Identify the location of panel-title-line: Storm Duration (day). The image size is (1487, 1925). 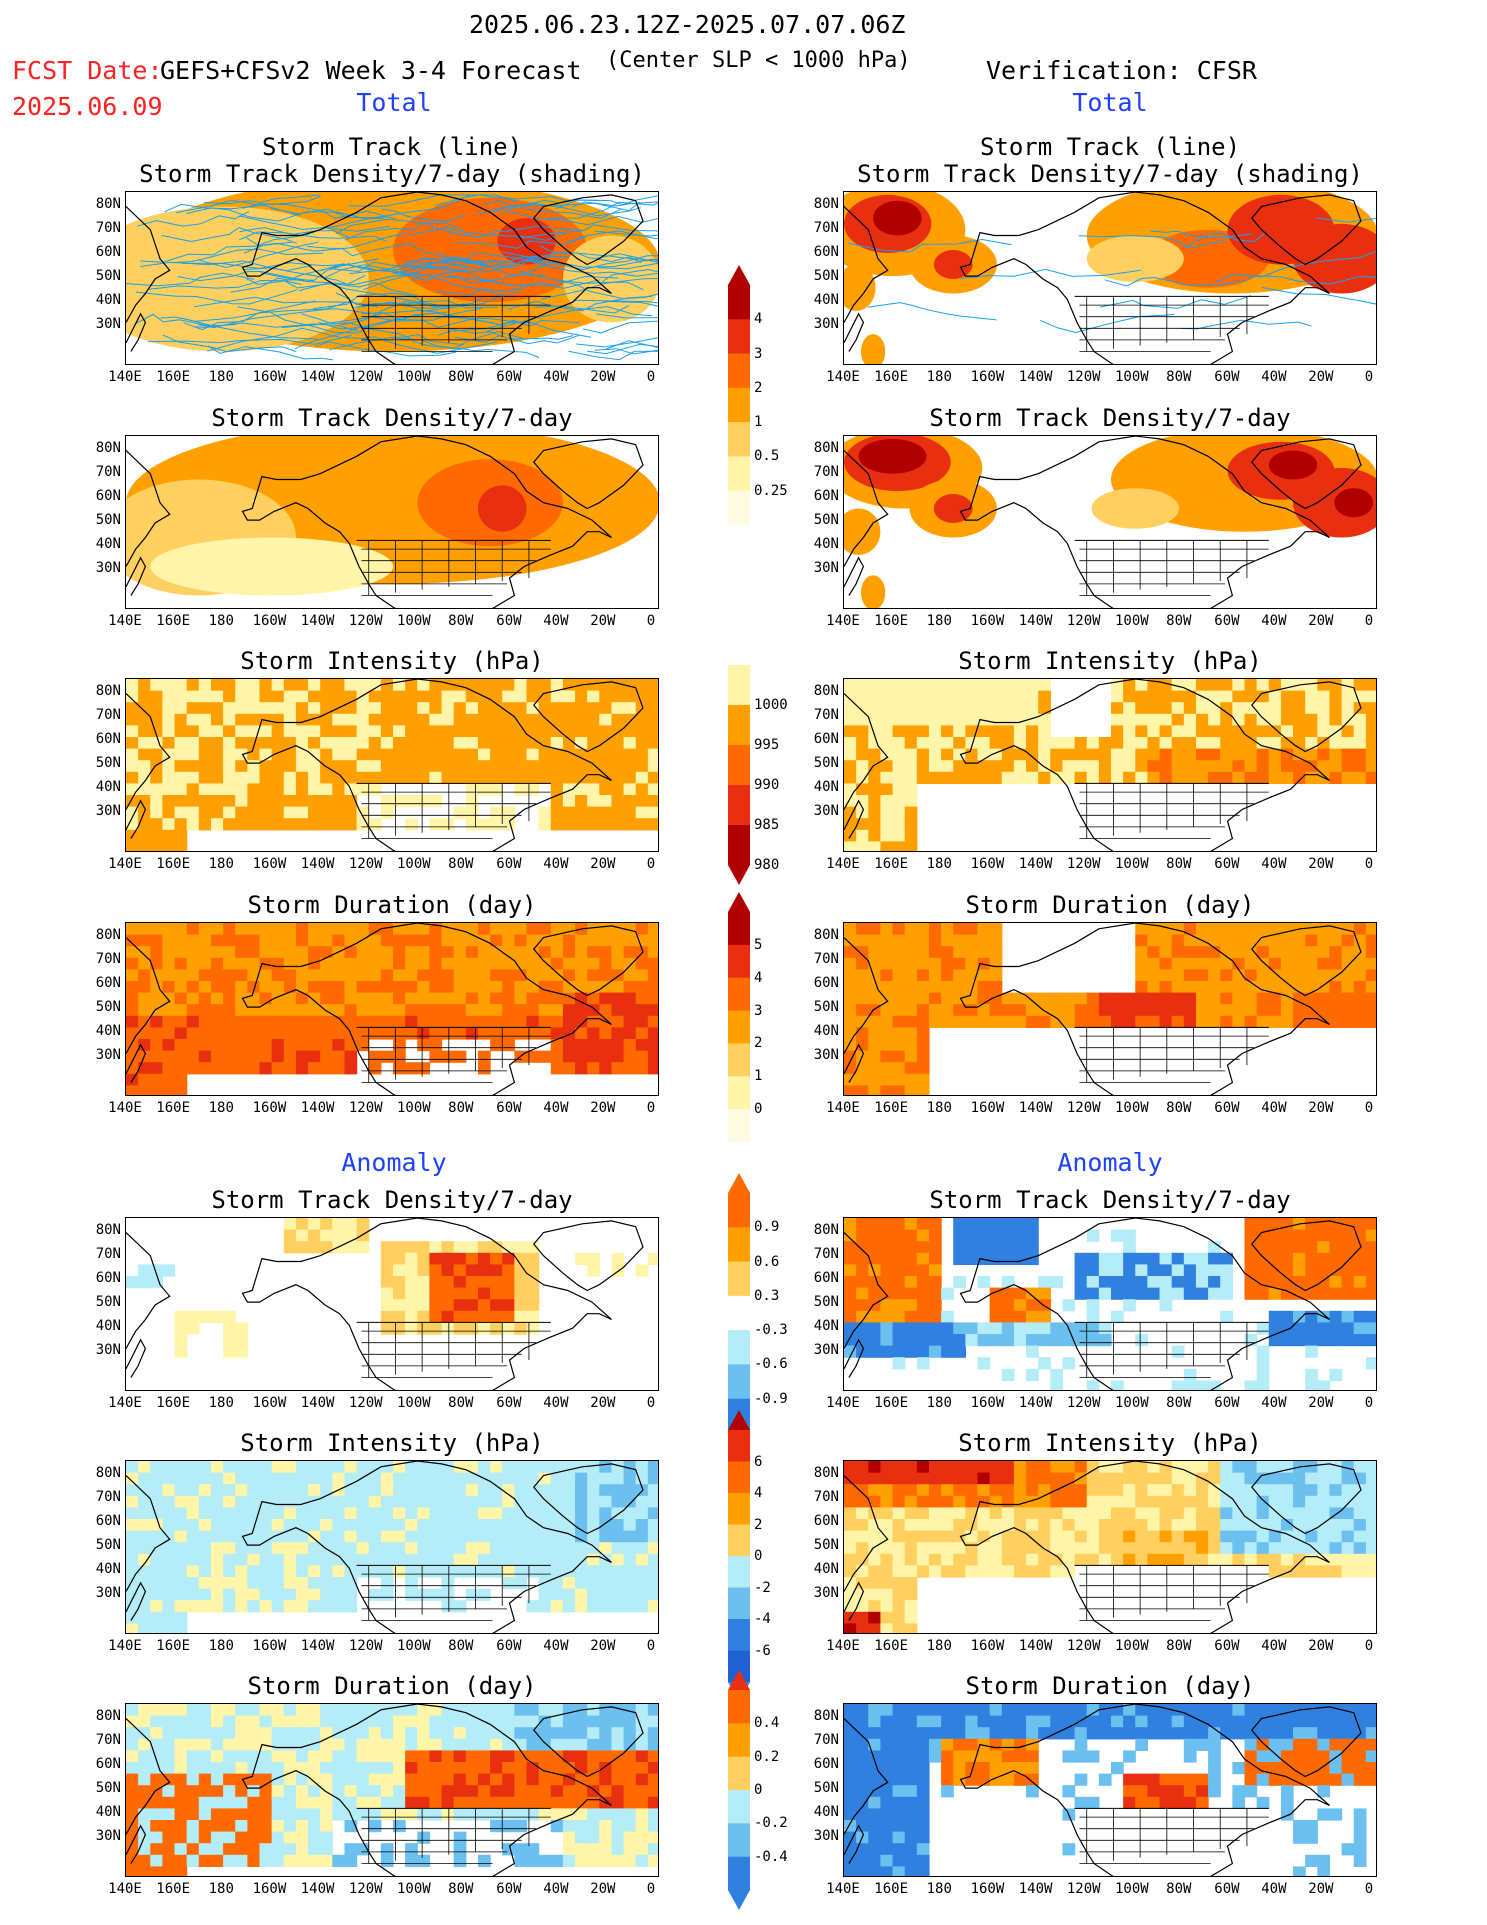
(1110, 905).